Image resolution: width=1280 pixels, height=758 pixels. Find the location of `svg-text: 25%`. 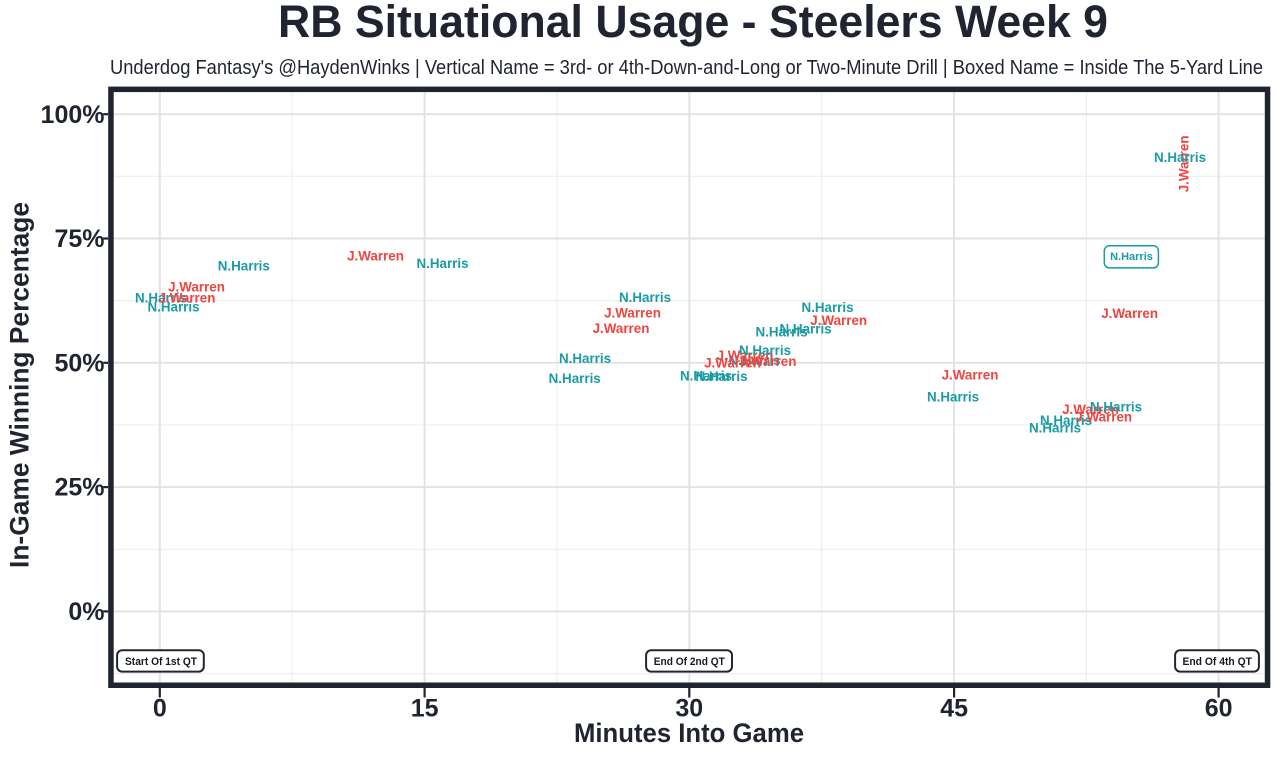

svg-text: 25% is located at coordinates (79, 488).